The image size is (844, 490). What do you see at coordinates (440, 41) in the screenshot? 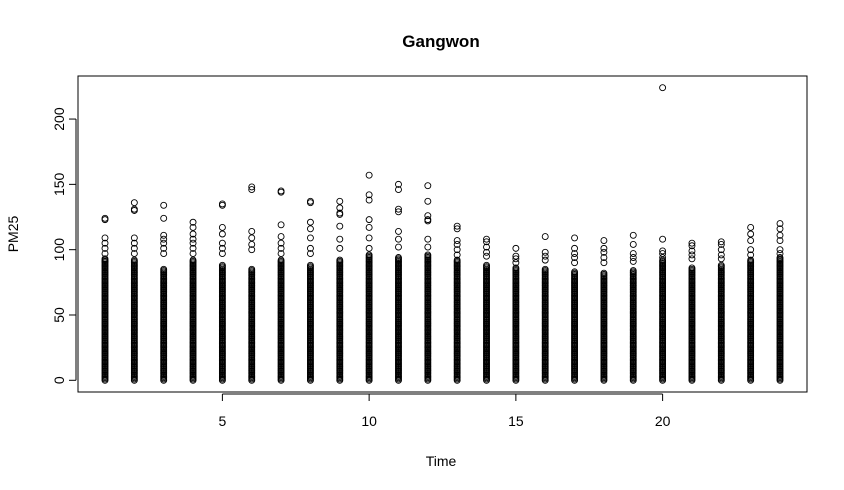
I see `chart-title: Gangwon` at bounding box center [440, 41].